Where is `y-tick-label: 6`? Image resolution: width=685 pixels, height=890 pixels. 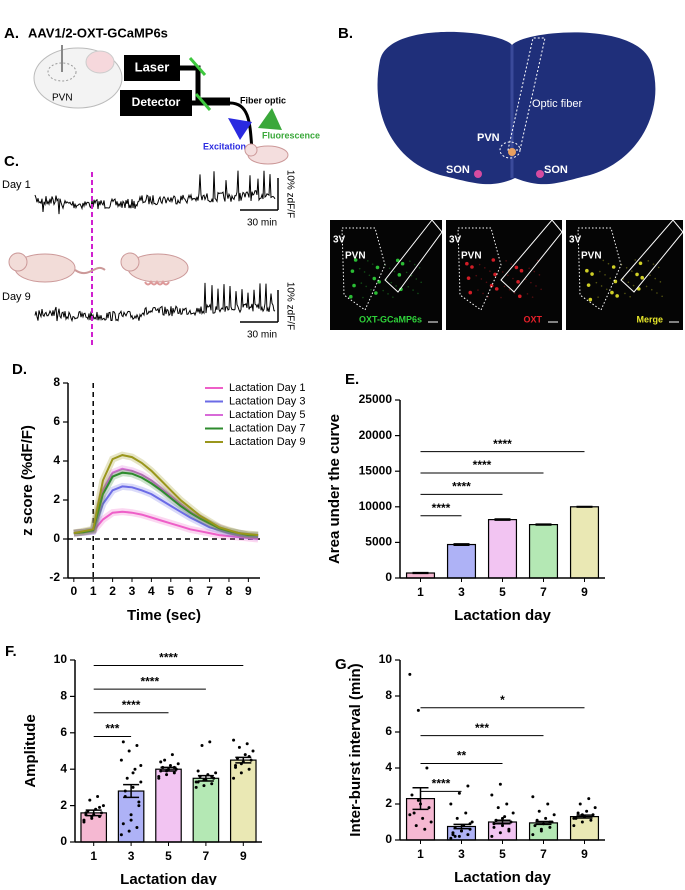
y-tick-label: 6 is located at coordinates (388, 731).